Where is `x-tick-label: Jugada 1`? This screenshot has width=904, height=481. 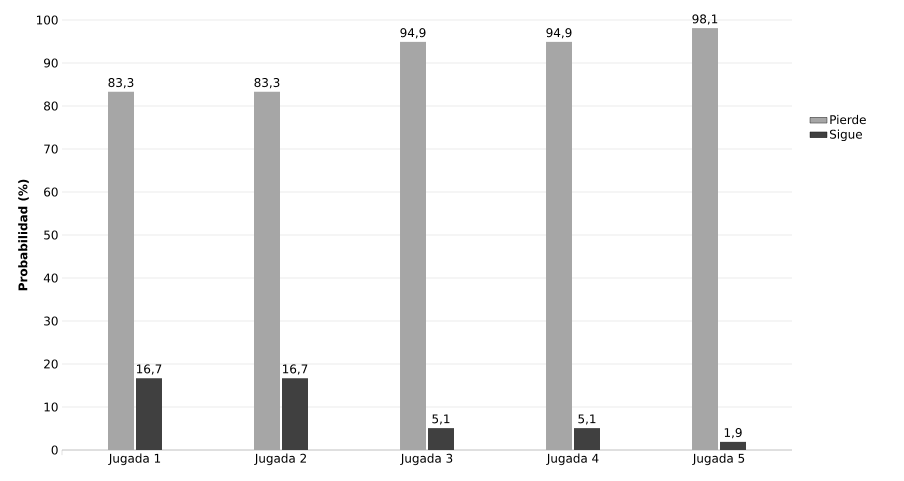 x-tick-label: Jugada 1 is located at coordinates (134, 460).